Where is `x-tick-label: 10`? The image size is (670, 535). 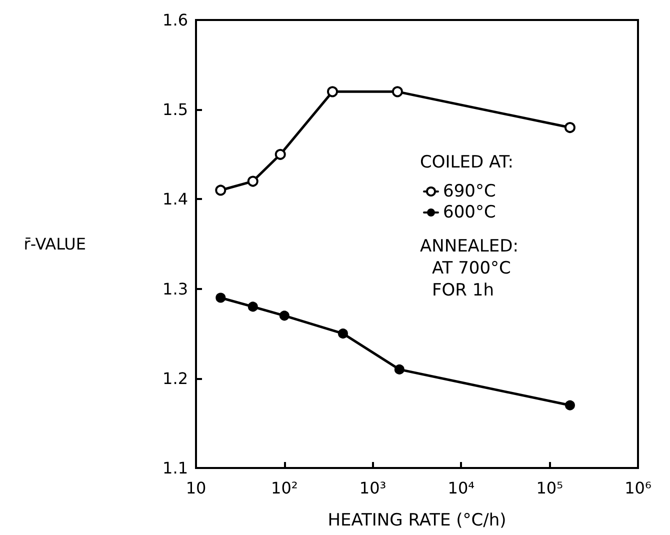 x-tick-label: 10 is located at coordinates (196, 488).